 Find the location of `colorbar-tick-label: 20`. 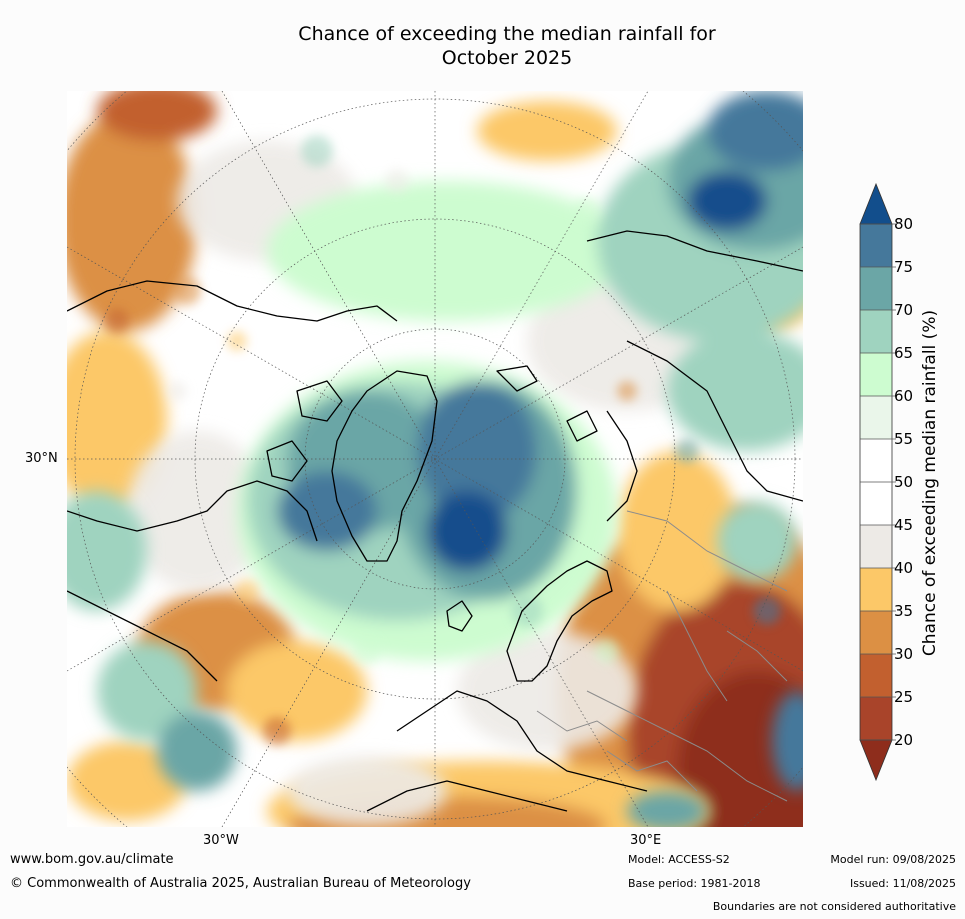

colorbar-tick-label: 20 is located at coordinates (903, 740).